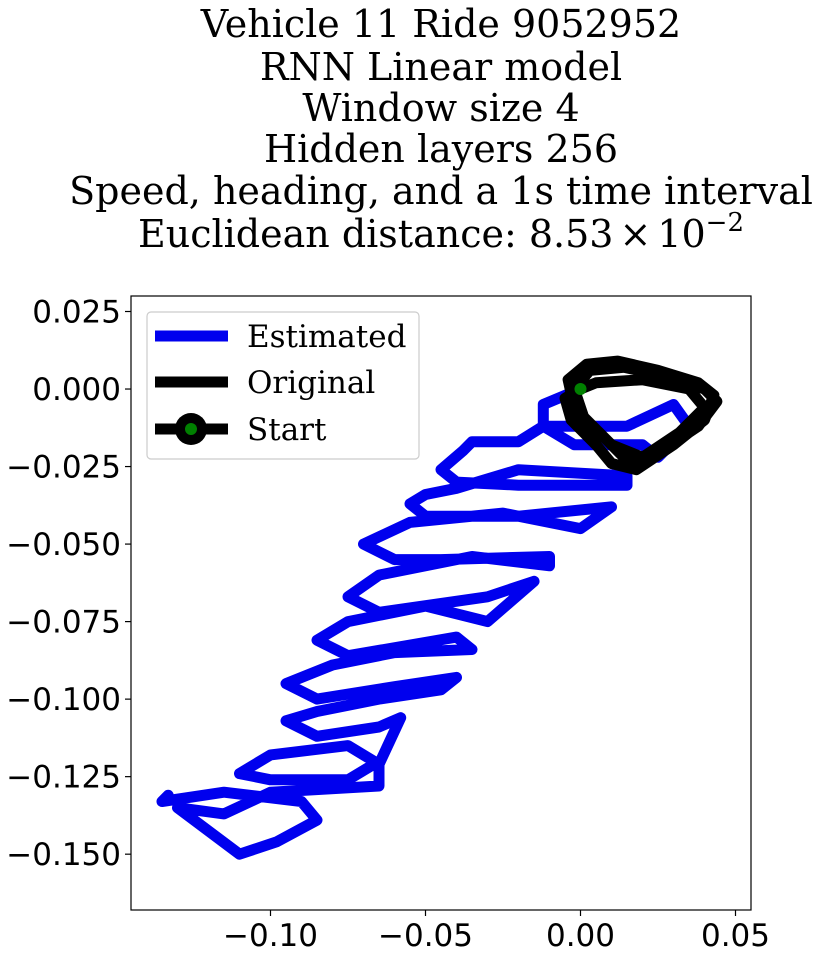 The height and width of the screenshot is (958, 814). Describe the element at coordinates (76, 390) in the screenshot. I see `y-tick-label: 0.000` at that location.